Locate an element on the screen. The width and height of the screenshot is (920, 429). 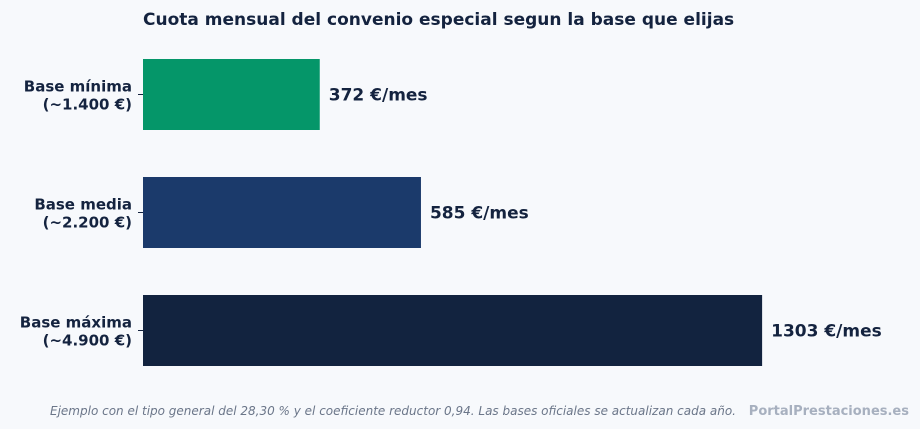
category-label-0-line-0: Base mínima is located at coordinates (78, 87).